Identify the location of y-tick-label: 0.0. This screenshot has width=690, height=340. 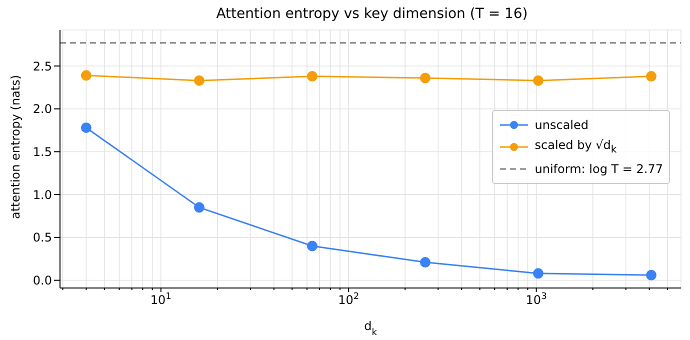
(42, 281).